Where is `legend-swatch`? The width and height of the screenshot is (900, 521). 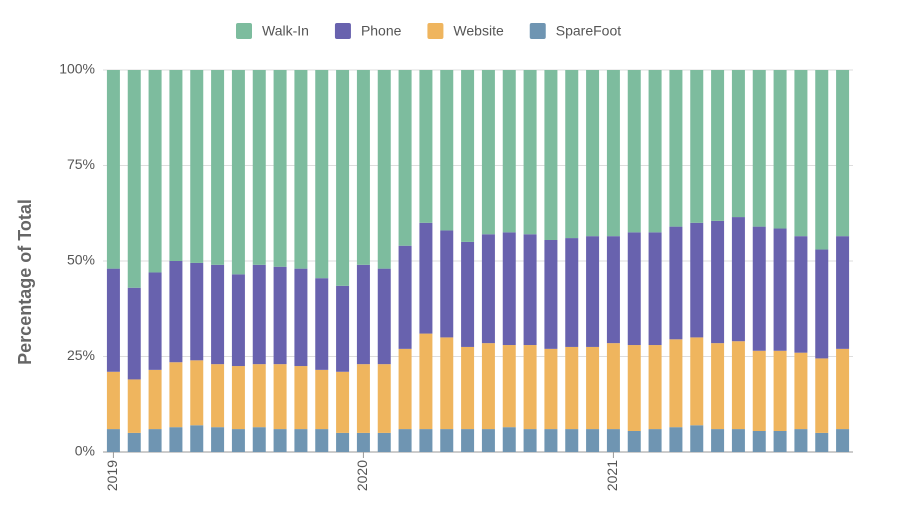 legend-swatch is located at coordinates (435, 31).